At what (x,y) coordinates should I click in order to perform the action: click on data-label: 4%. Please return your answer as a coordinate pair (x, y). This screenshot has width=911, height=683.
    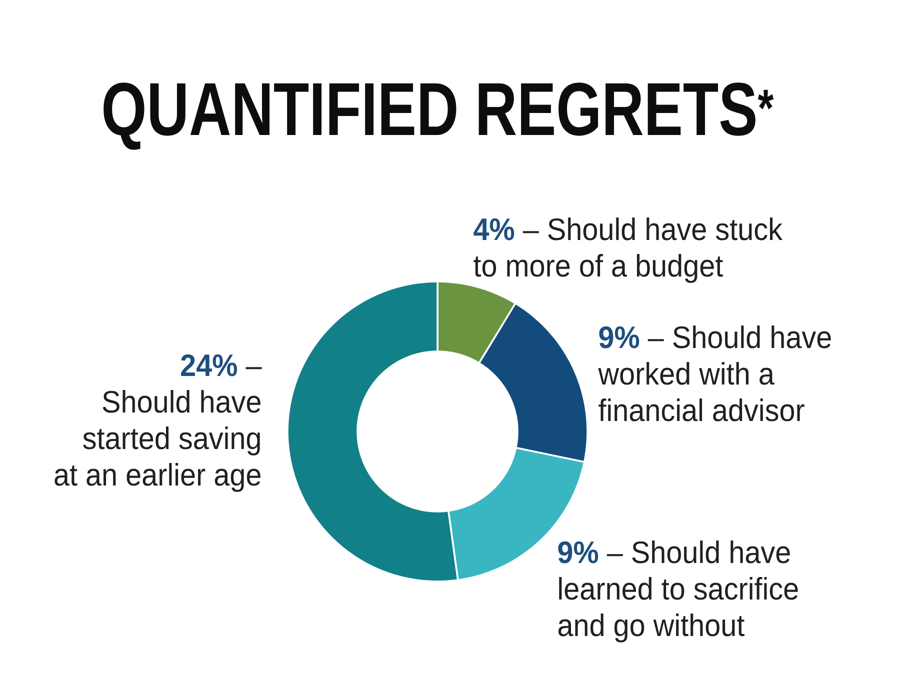
    Looking at the image, I should click on (494, 229).